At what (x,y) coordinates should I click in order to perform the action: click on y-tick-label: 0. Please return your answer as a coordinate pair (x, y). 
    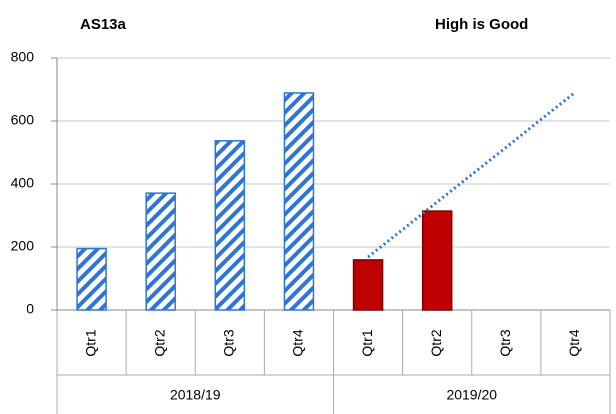
    Looking at the image, I should click on (30, 309).